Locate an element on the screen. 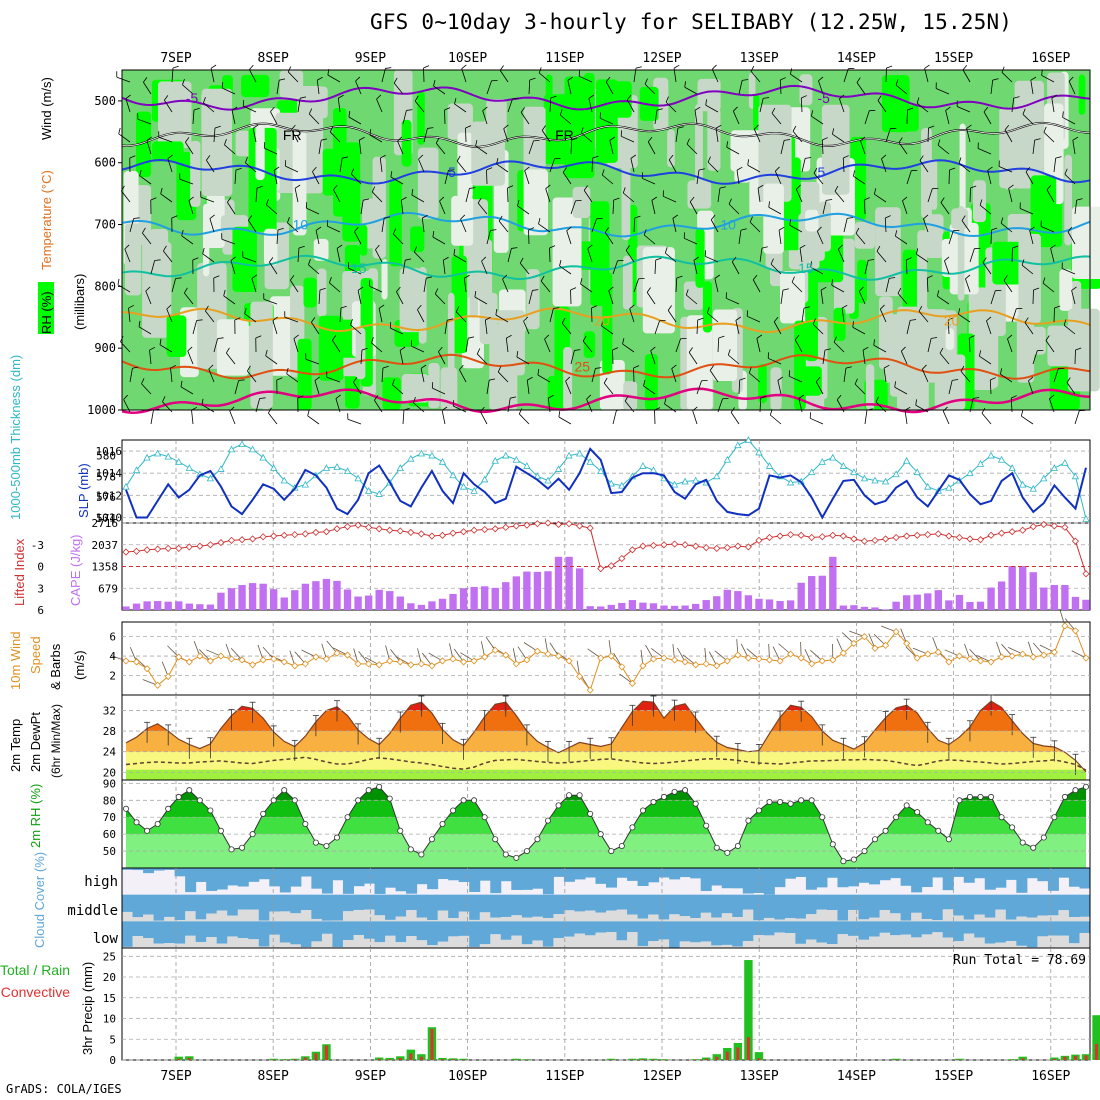  date-label-bottom: 12SEP is located at coordinates (661, 1076).